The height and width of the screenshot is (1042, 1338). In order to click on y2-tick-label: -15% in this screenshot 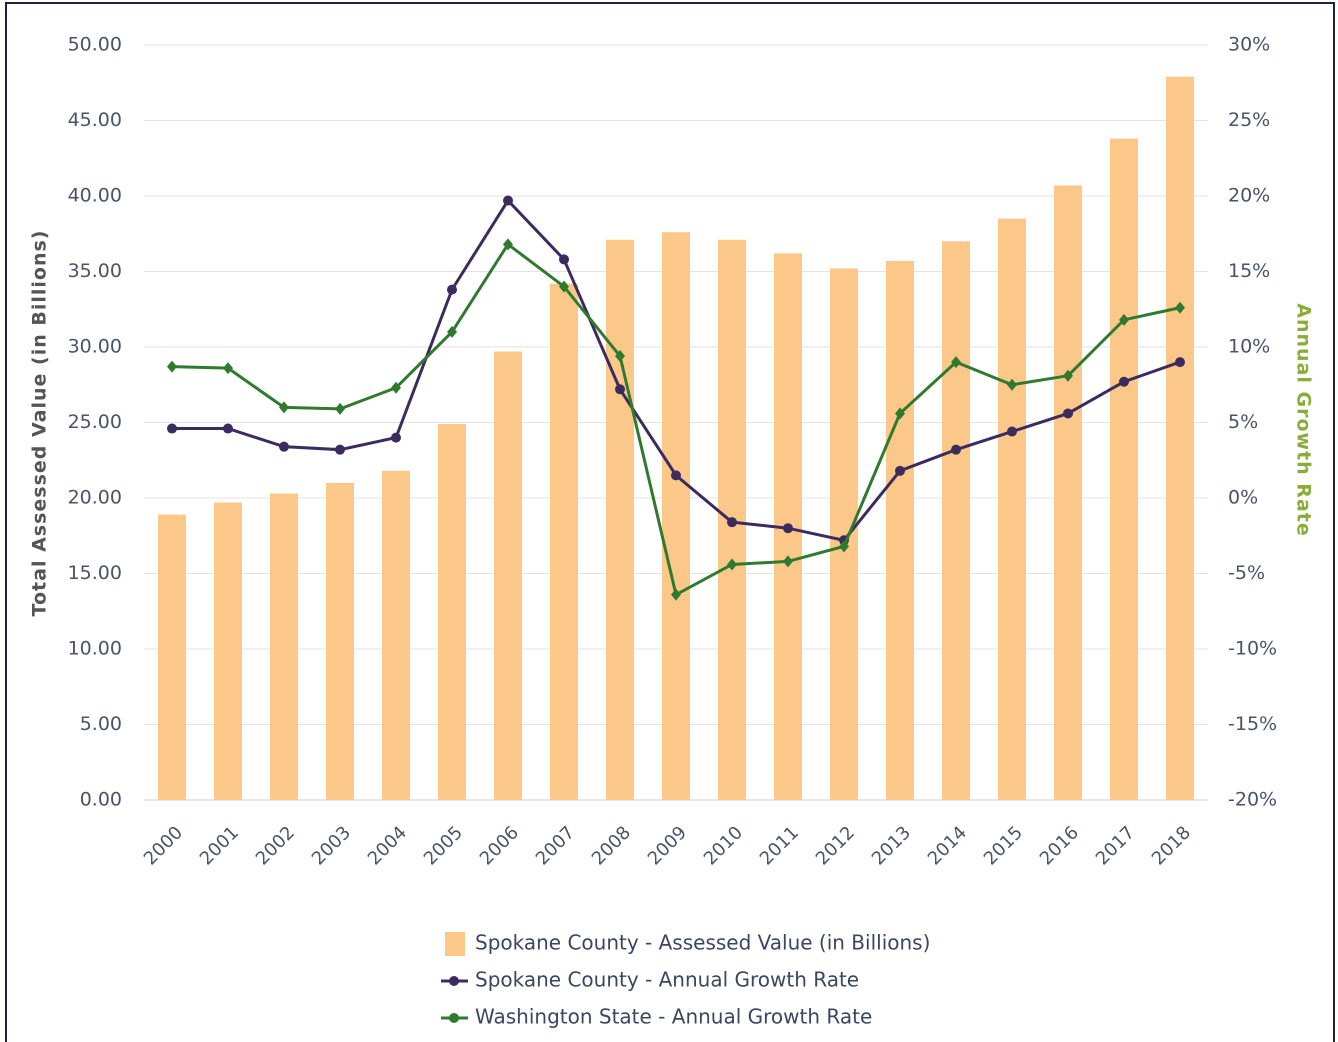, I will do `click(1252, 724)`.